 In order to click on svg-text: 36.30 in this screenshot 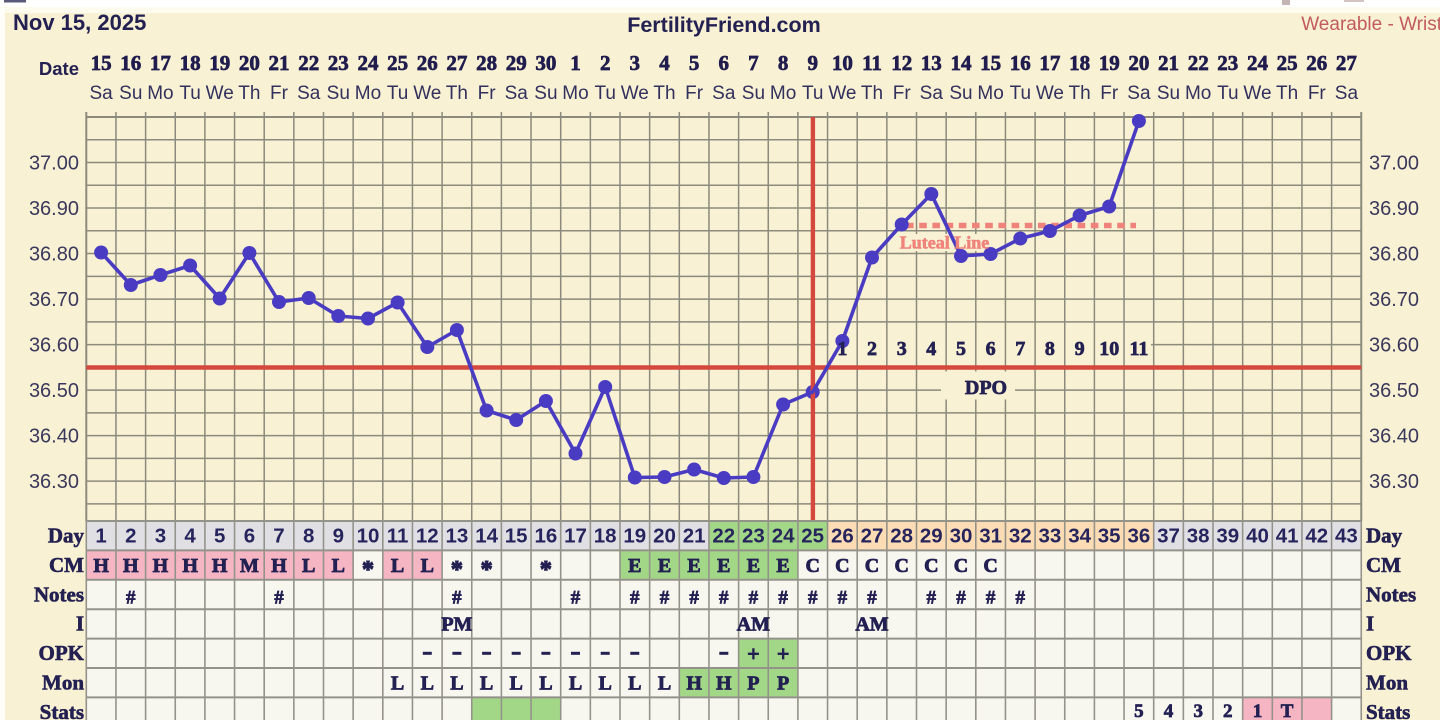, I will do `click(1394, 482)`.